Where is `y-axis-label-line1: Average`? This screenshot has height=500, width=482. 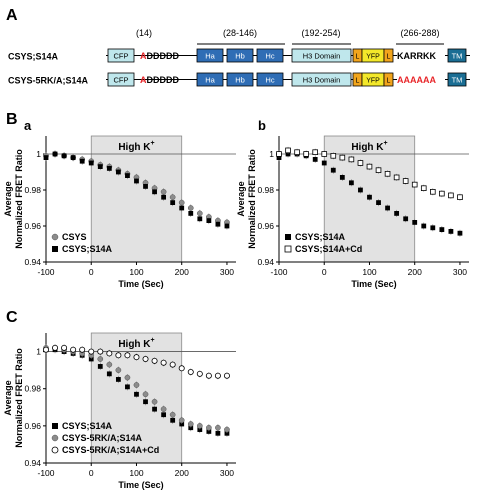
y-axis-label-line1: Average is located at coordinates (8, 198).